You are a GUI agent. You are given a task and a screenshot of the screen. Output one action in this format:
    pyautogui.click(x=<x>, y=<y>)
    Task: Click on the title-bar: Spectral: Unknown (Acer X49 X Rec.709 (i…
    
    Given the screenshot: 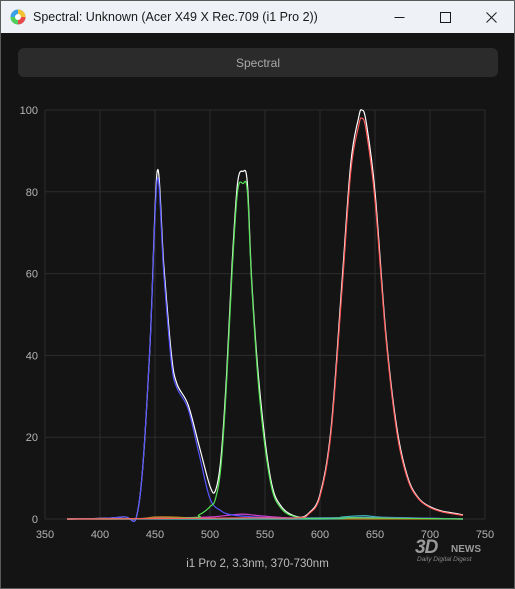 What is the action you would take?
    pyautogui.click(x=257, y=17)
    